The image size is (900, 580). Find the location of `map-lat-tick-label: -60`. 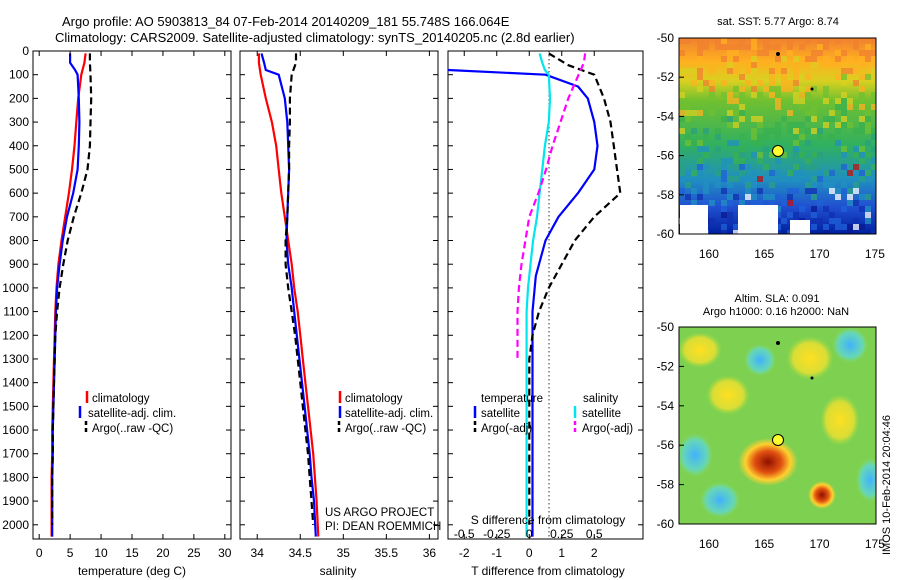

map-lat-tick-label: -60 is located at coordinates (666, 524).